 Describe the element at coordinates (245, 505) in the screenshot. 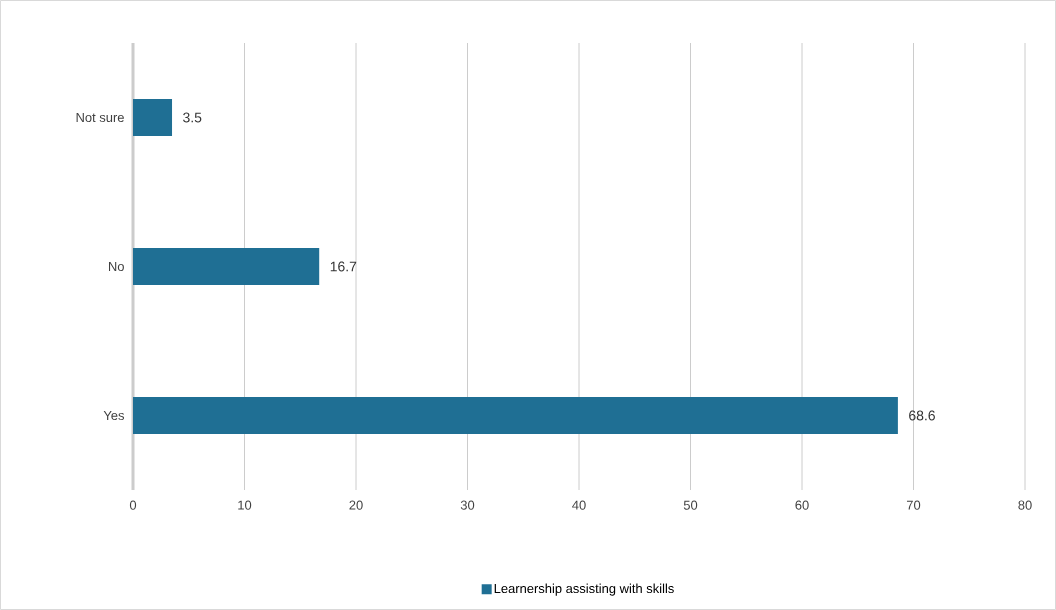

I see `x-tick-label: 10` at that location.